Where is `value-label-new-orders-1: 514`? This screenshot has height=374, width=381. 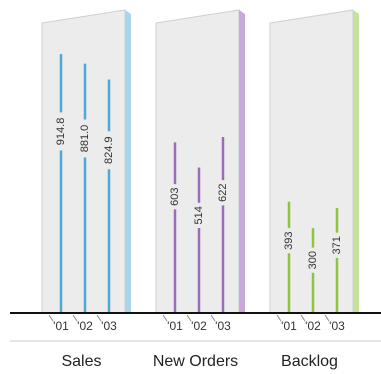 value-label-new-orders-1: 514 is located at coordinates (199, 215).